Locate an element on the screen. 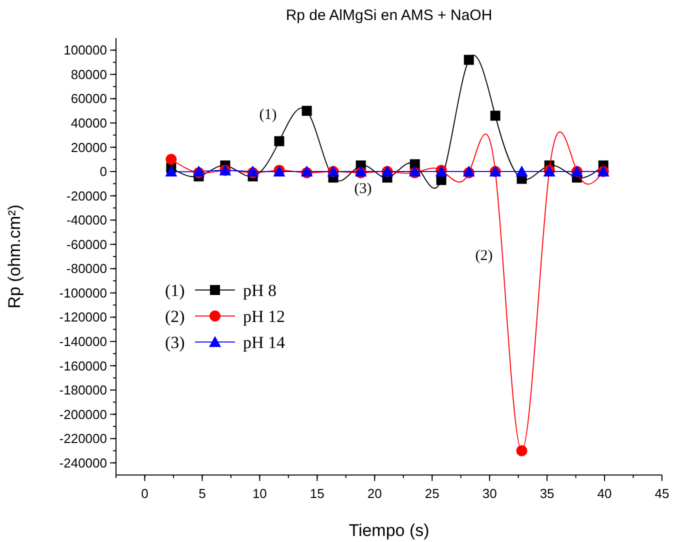 This screenshot has height=542, width=675. y-axis-title: Rp (ohm.cm²) is located at coordinates (14, 256).